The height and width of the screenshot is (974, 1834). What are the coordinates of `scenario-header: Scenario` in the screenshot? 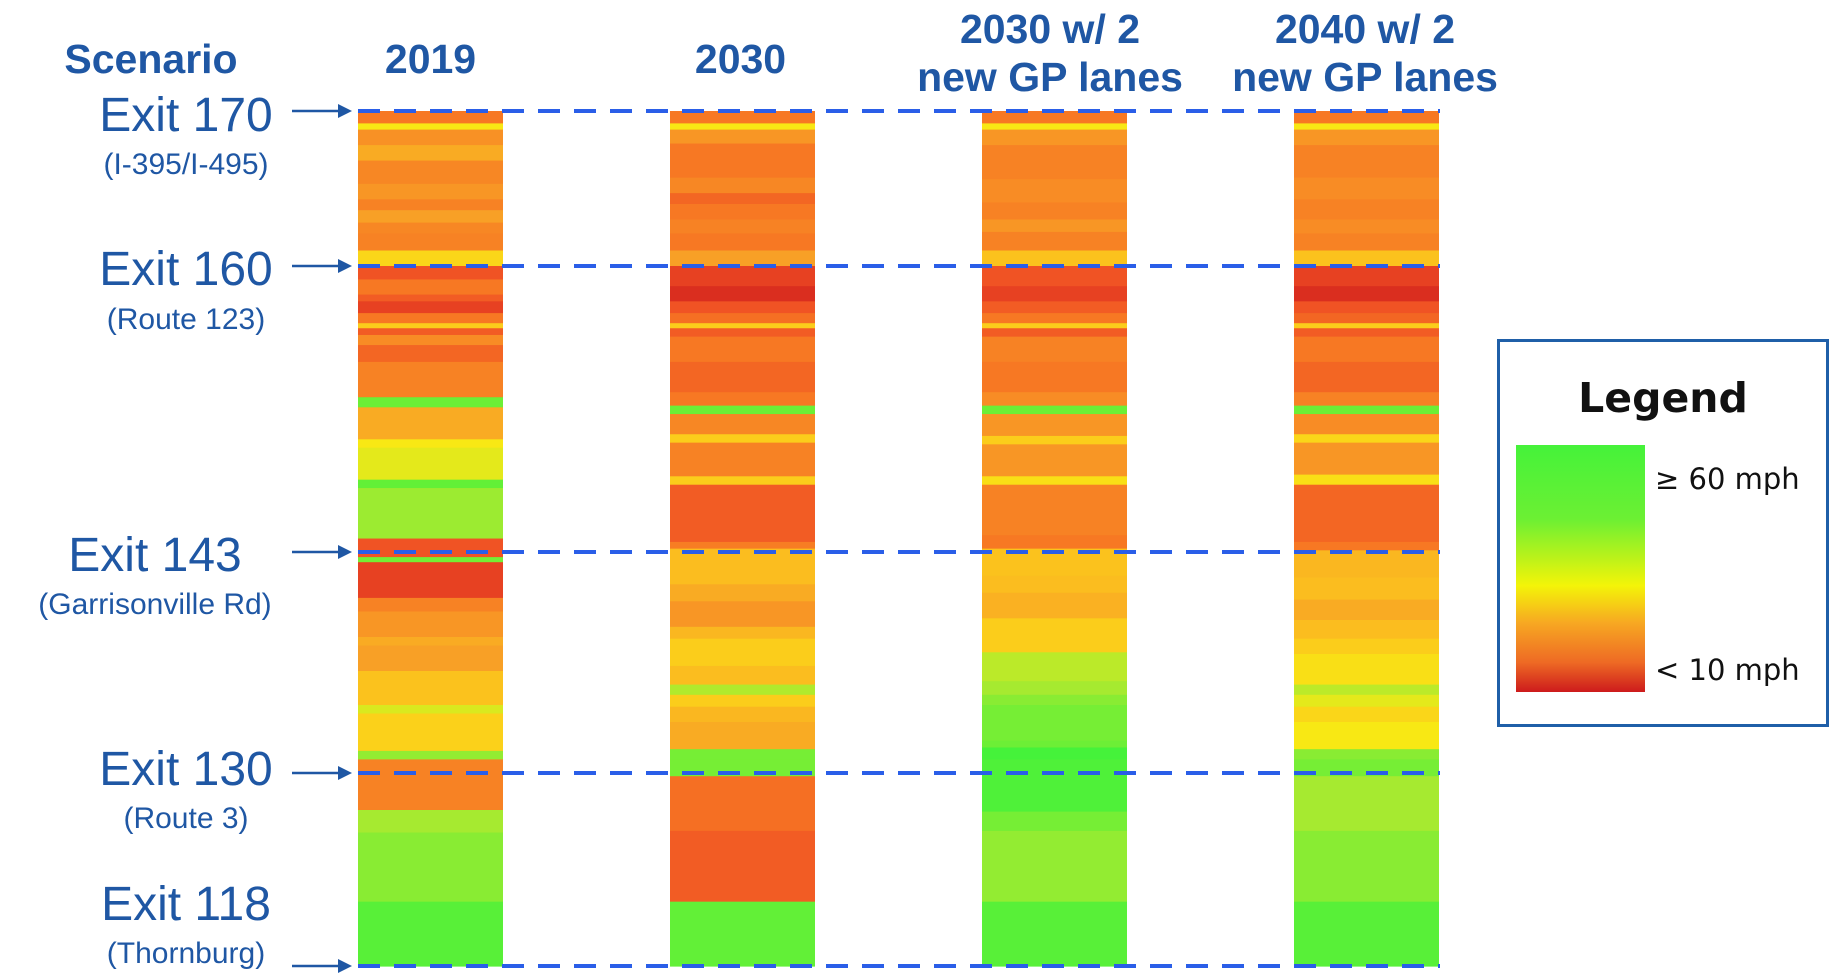 It's located at (151, 59).